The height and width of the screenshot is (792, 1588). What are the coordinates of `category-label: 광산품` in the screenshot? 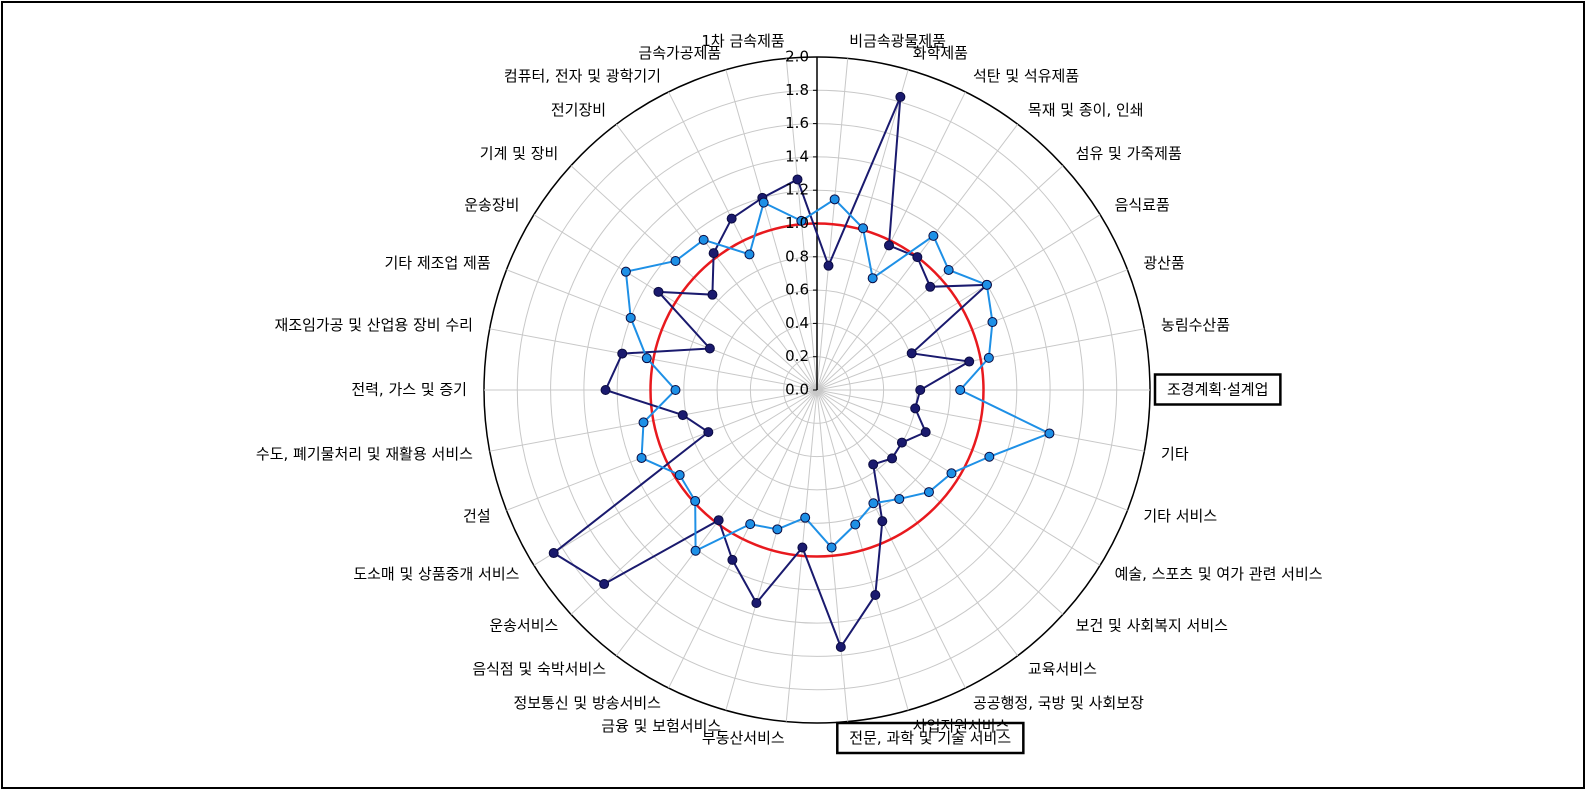 It's located at (1163, 263).